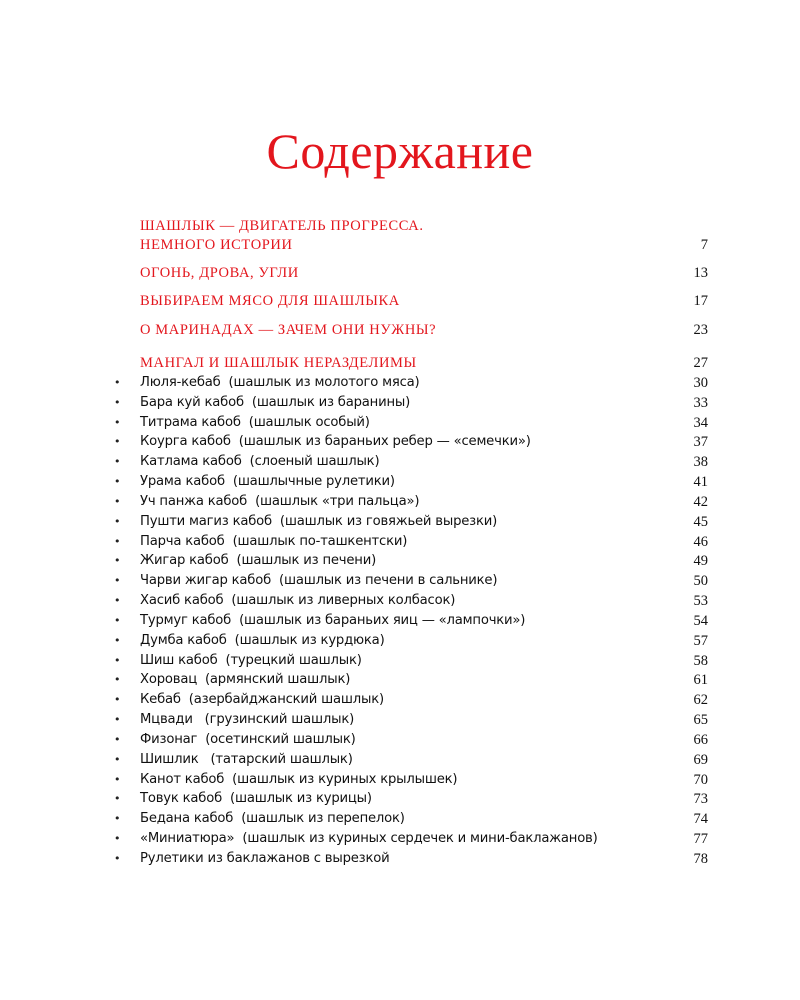 Image resolution: width=800 pixels, height=1000 pixels. What do you see at coordinates (251, 660) in the screenshot?
I see `item-title: Шиш кабоб (турецкий шашлык)` at bounding box center [251, 660].